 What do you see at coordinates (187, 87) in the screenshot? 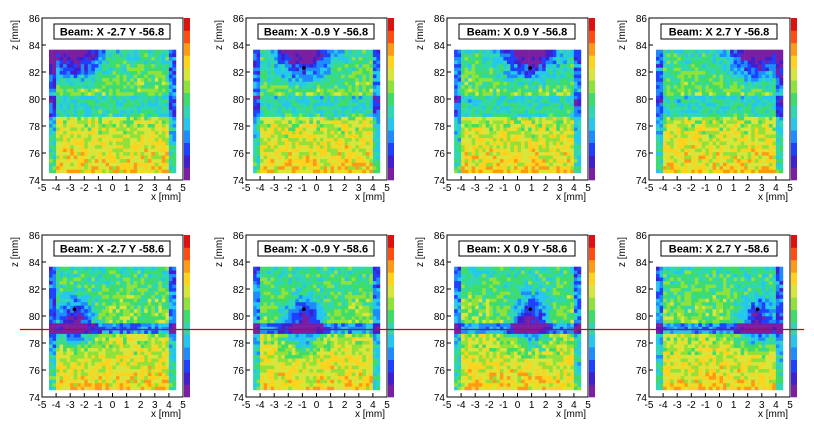
I see `palette-step` at bounding box center [187, 87].